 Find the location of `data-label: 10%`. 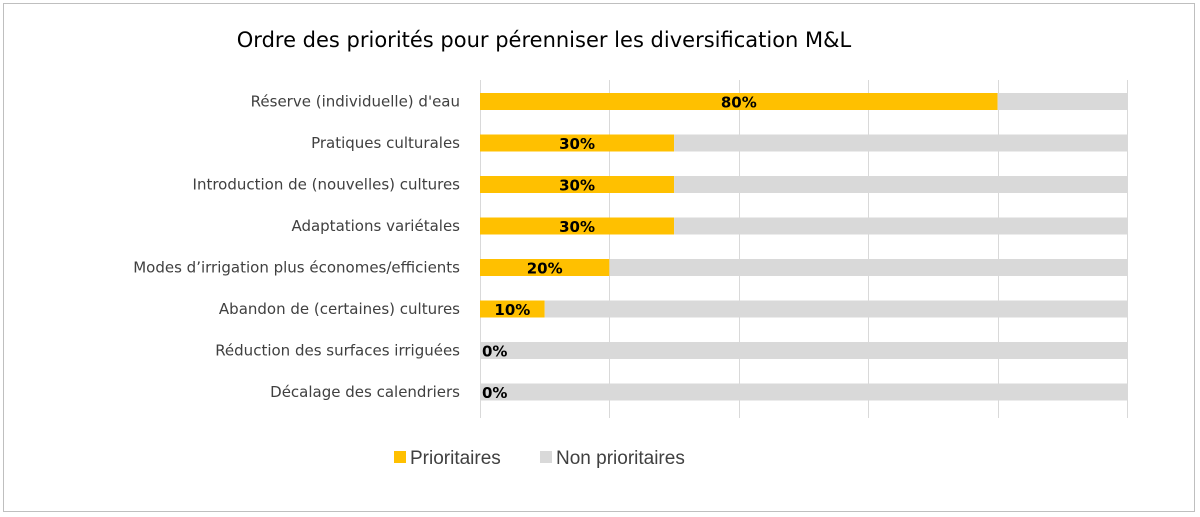

data-label: 10% is located at coordinates (512, 310).